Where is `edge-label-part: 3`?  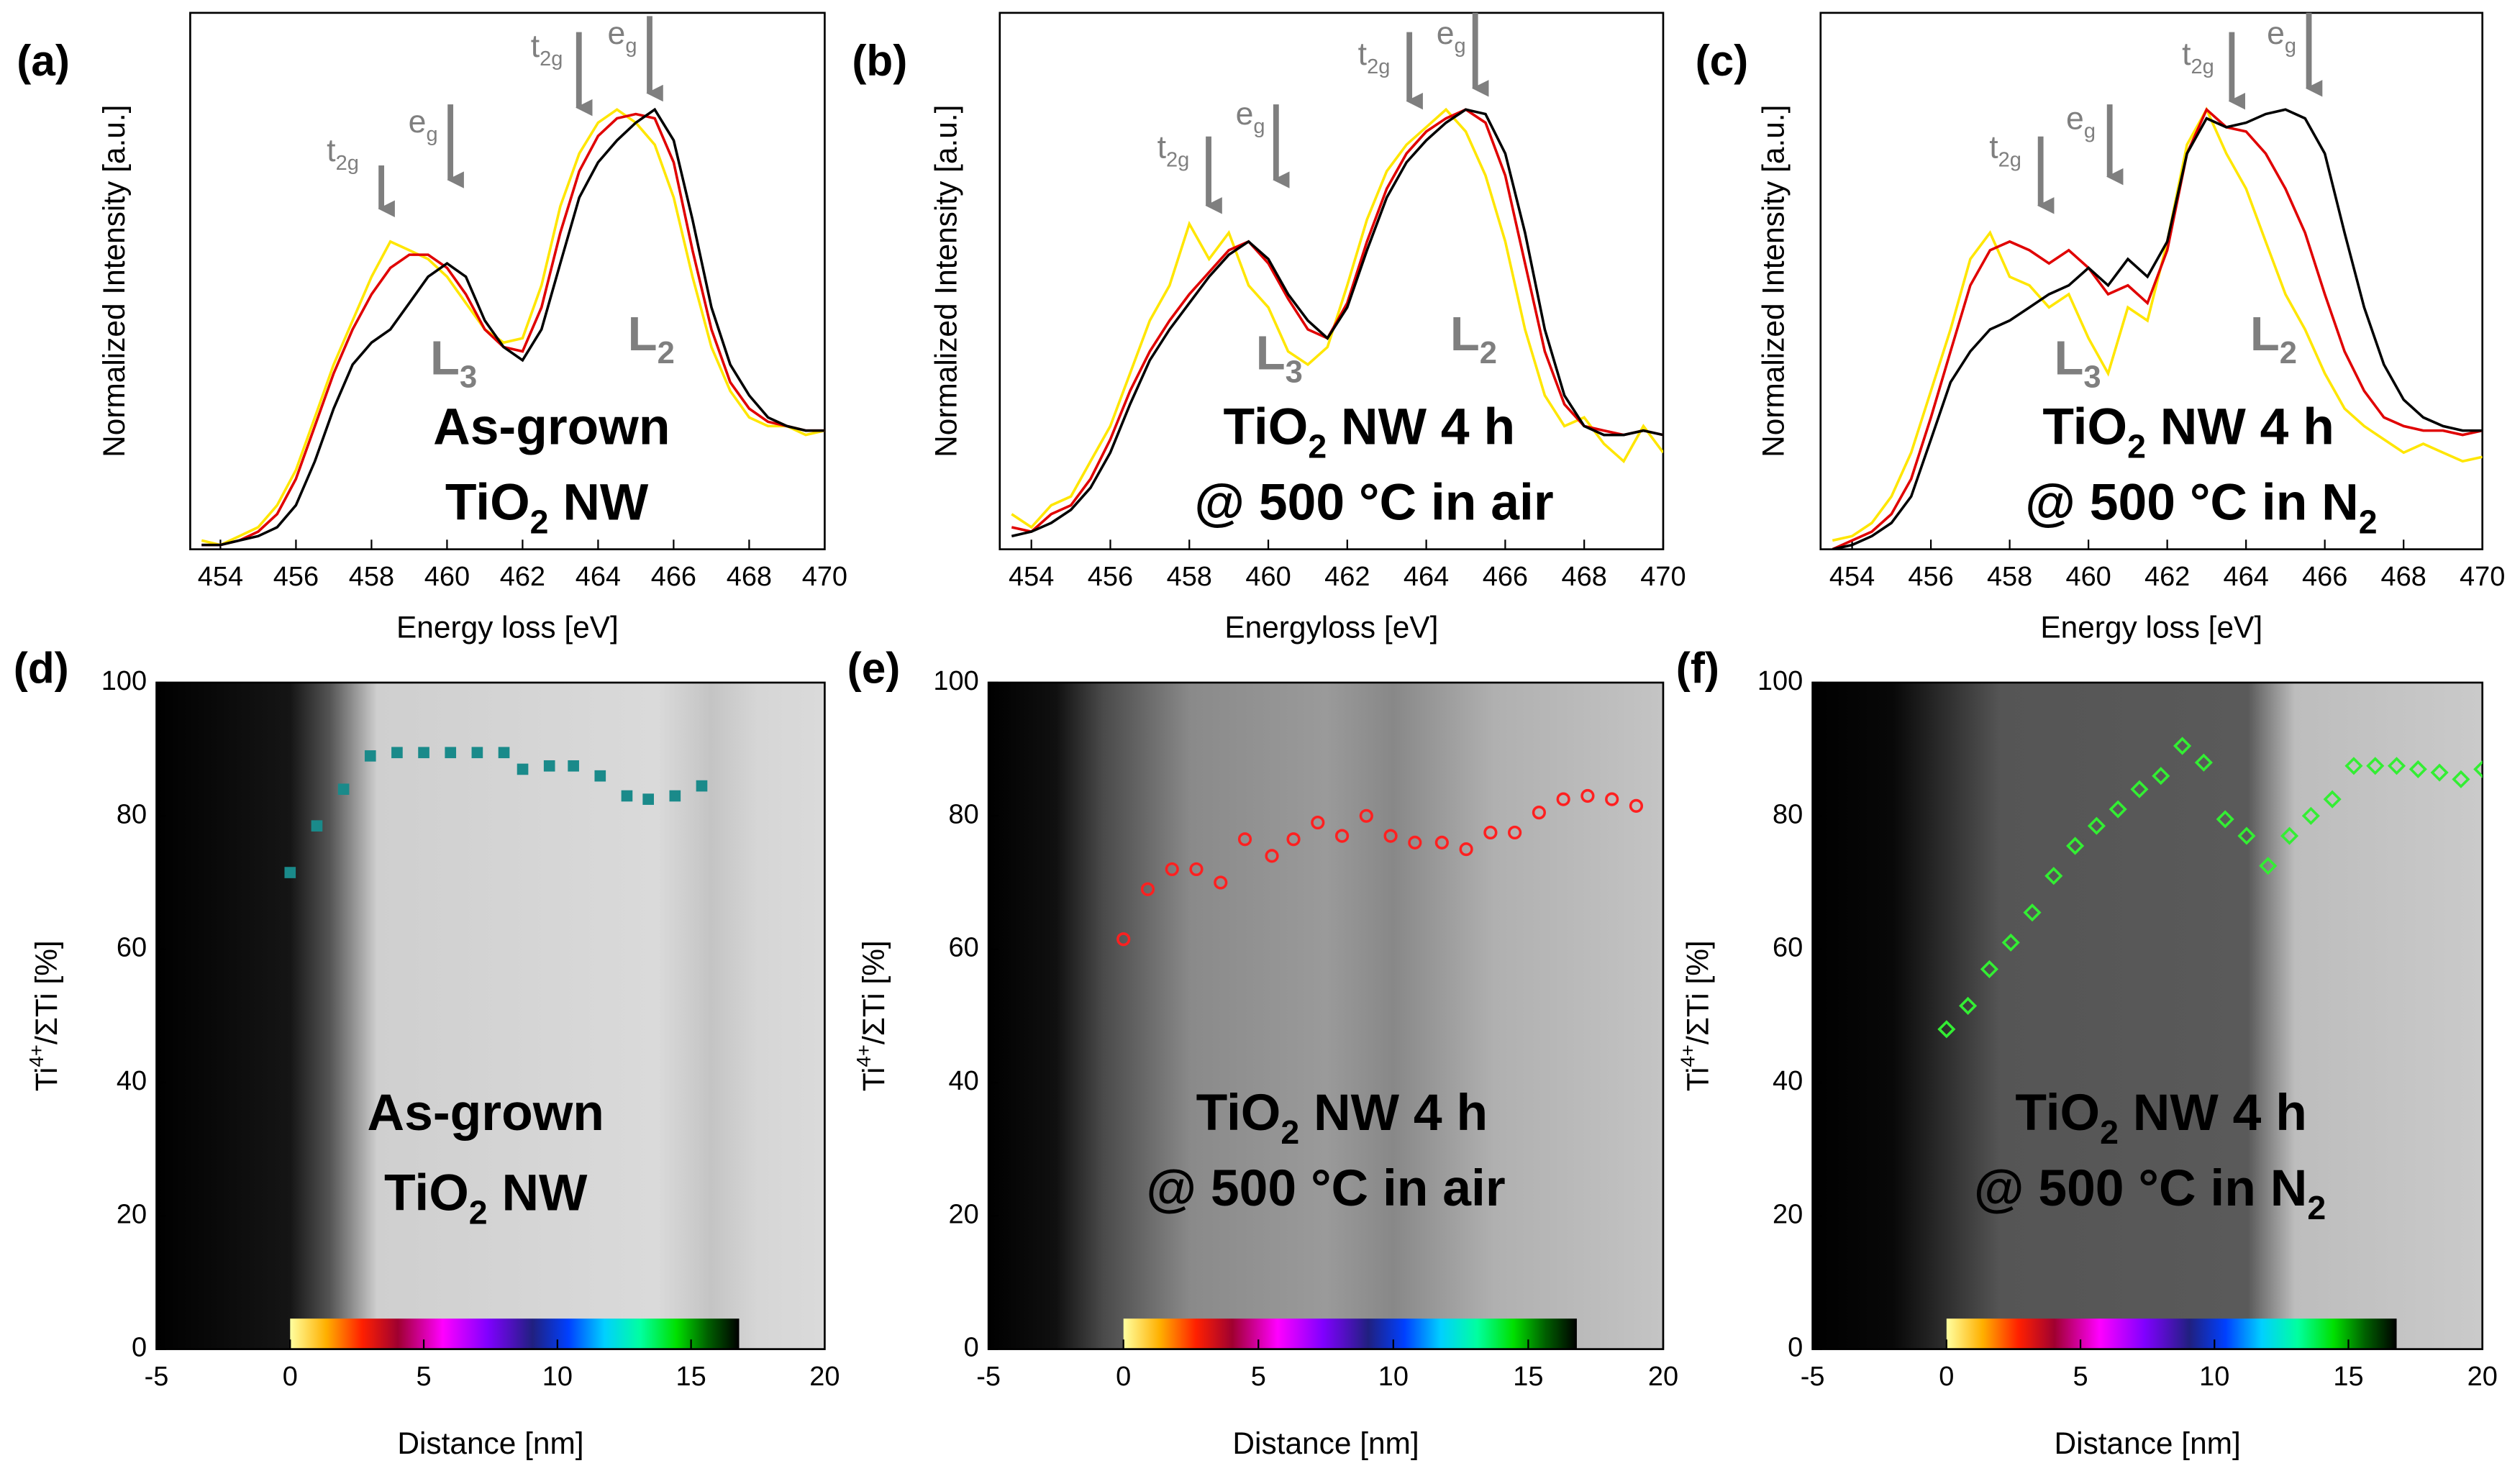 edge-label-part: 3 is located at coordinates (2092, 377).